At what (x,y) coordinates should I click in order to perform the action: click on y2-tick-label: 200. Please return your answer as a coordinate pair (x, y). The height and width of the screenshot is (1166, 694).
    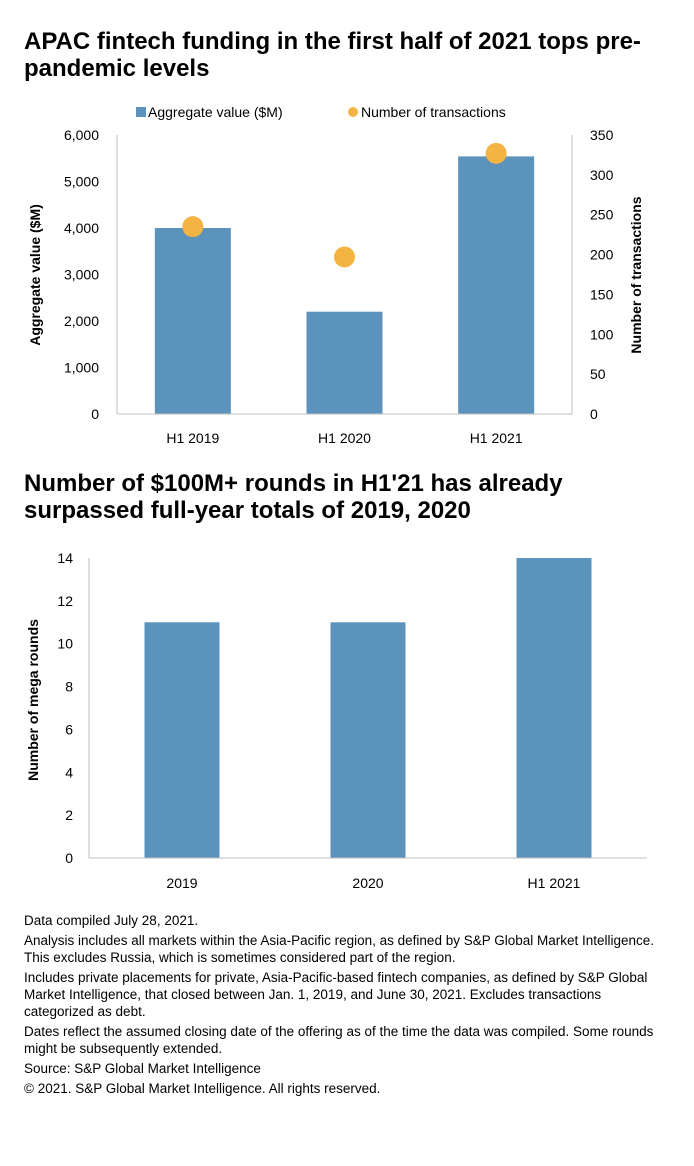
    Looking at the image, I should click on (602, 255).